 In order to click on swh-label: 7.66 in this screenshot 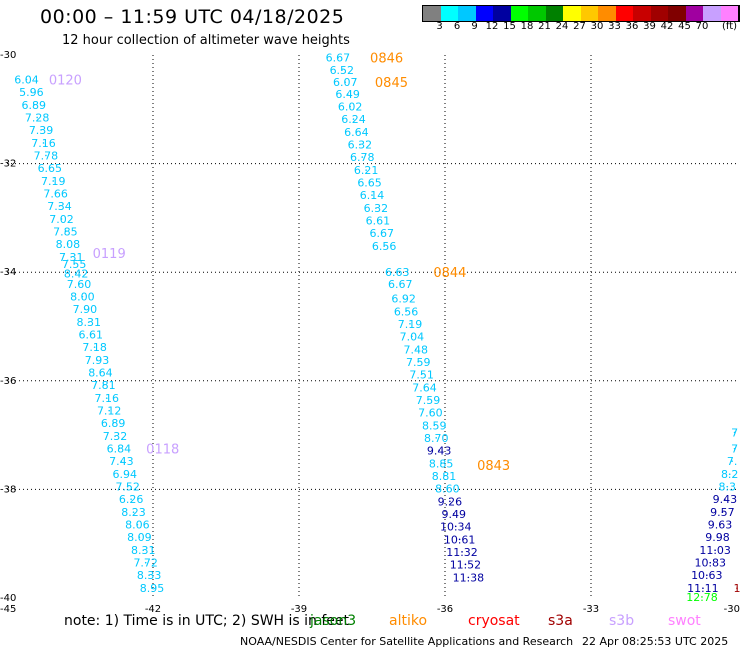, I will do `click(55, 193)`.